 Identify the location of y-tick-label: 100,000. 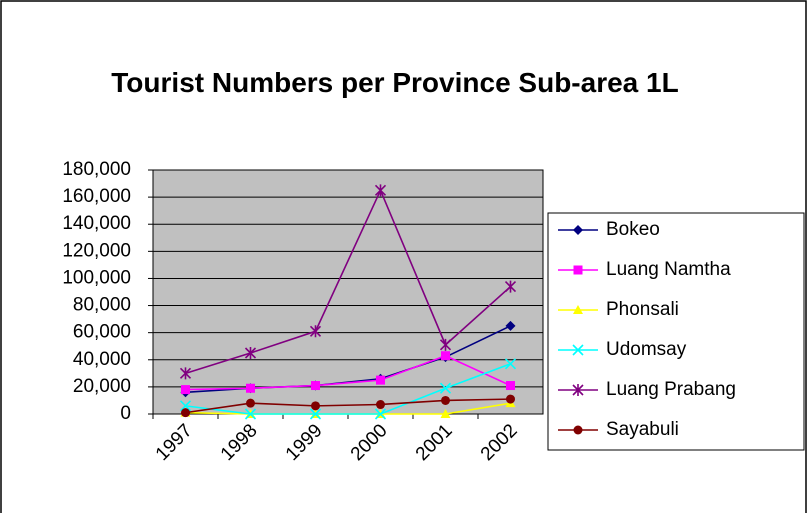
(96, 277).